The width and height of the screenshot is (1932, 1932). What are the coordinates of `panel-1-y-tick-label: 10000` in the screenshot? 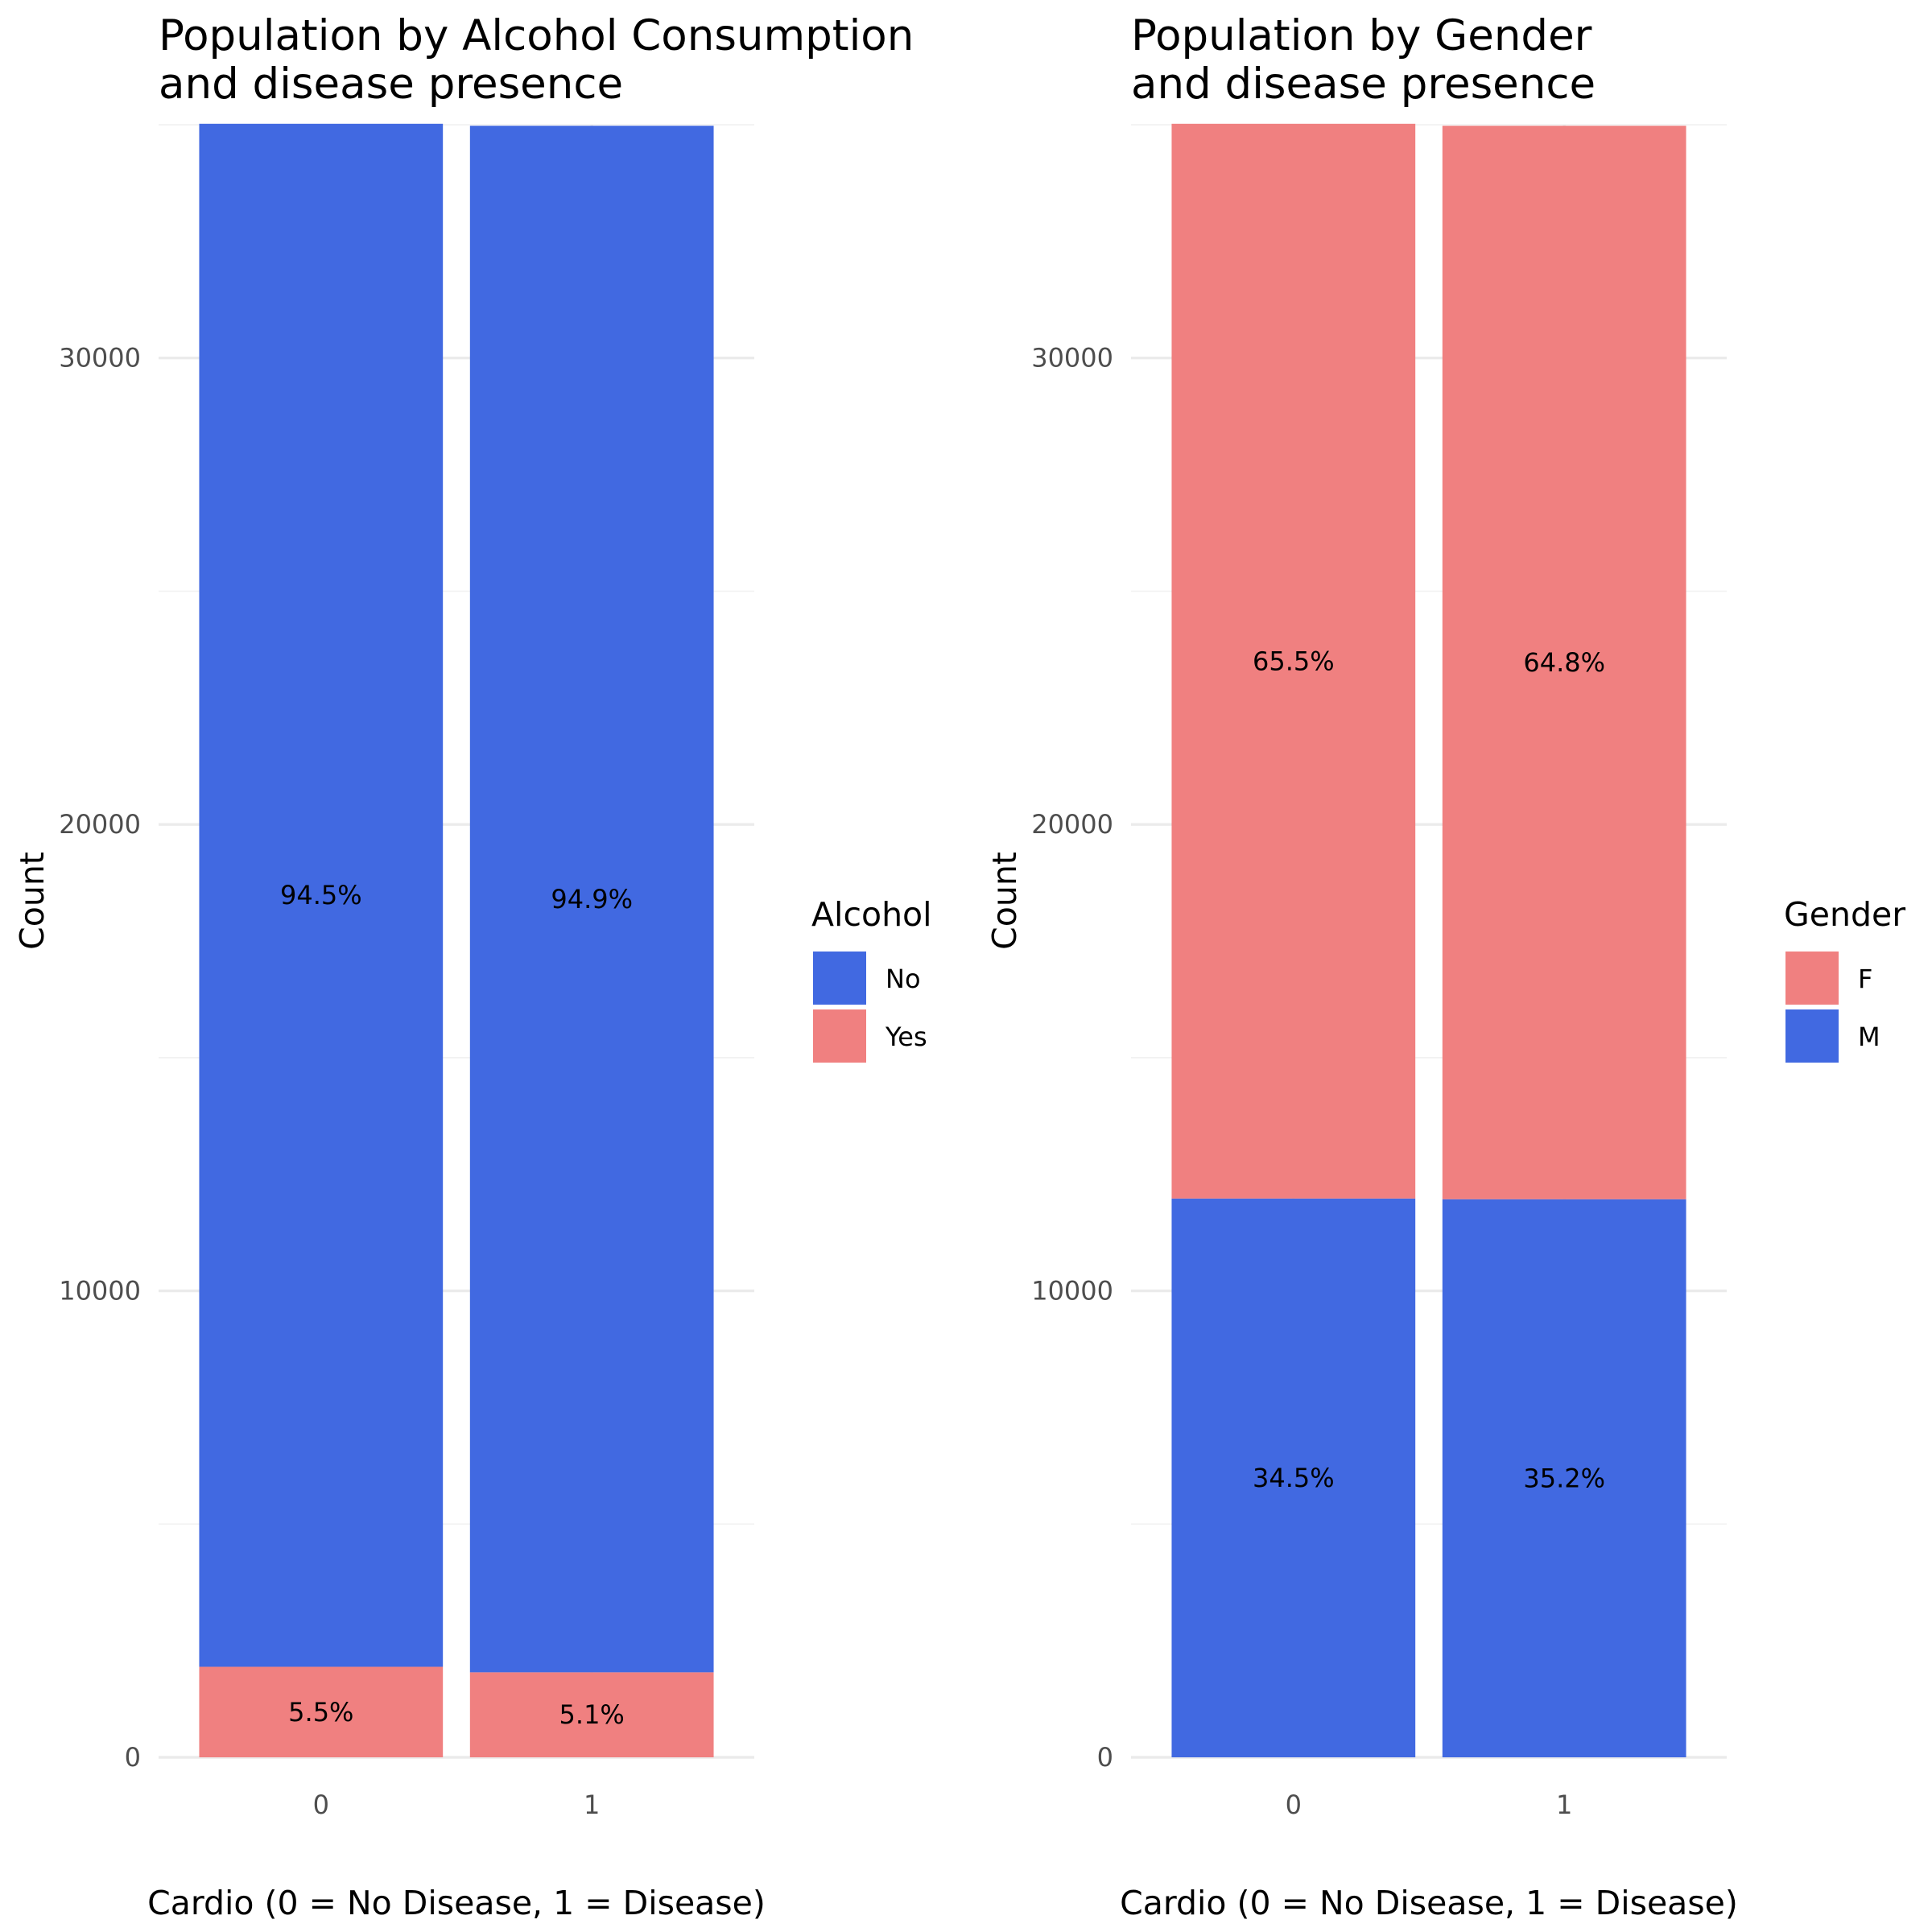 It's located at (100, 1291).